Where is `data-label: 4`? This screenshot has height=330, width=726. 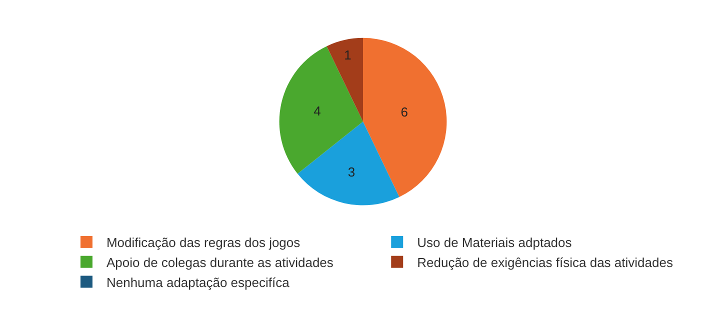
data-label: 4 is located at coordinates (317, 111).